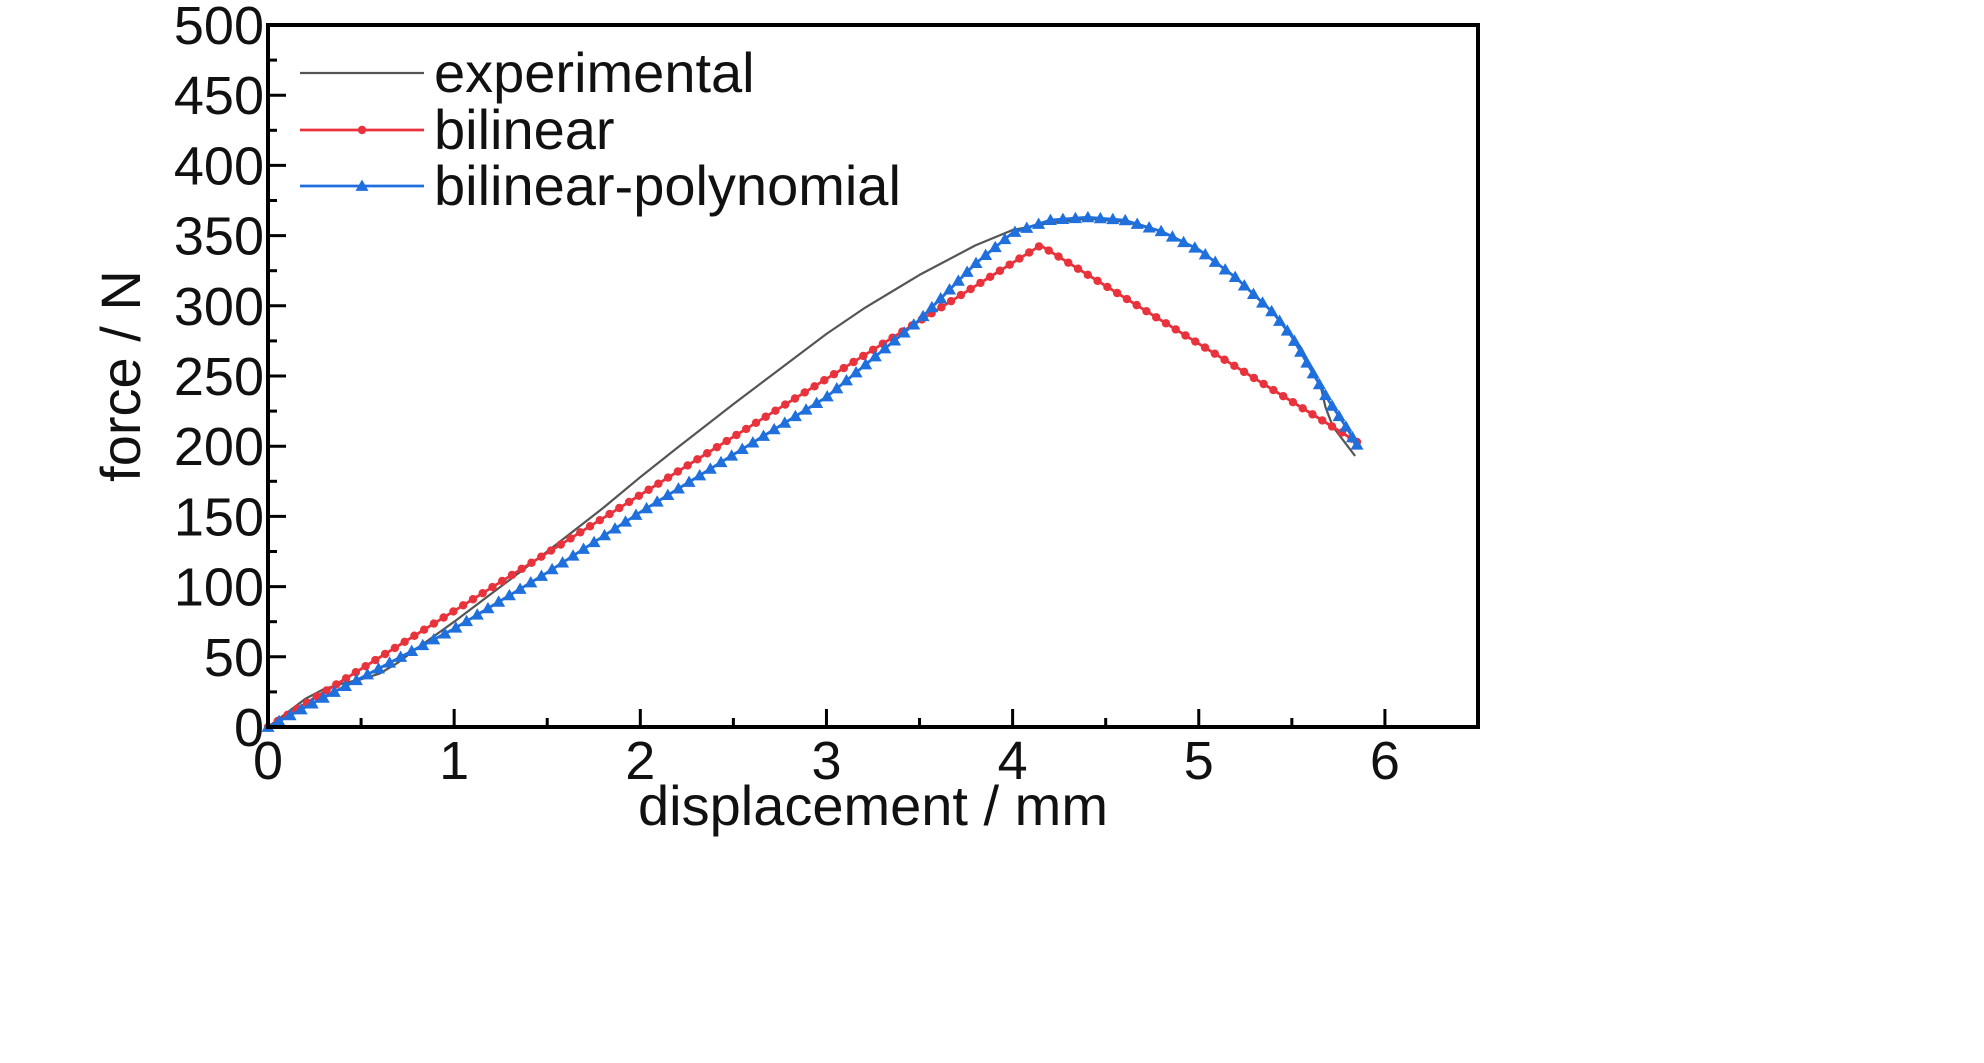  I want to click on legend-item-experimental: experimental, so click(527, 72).